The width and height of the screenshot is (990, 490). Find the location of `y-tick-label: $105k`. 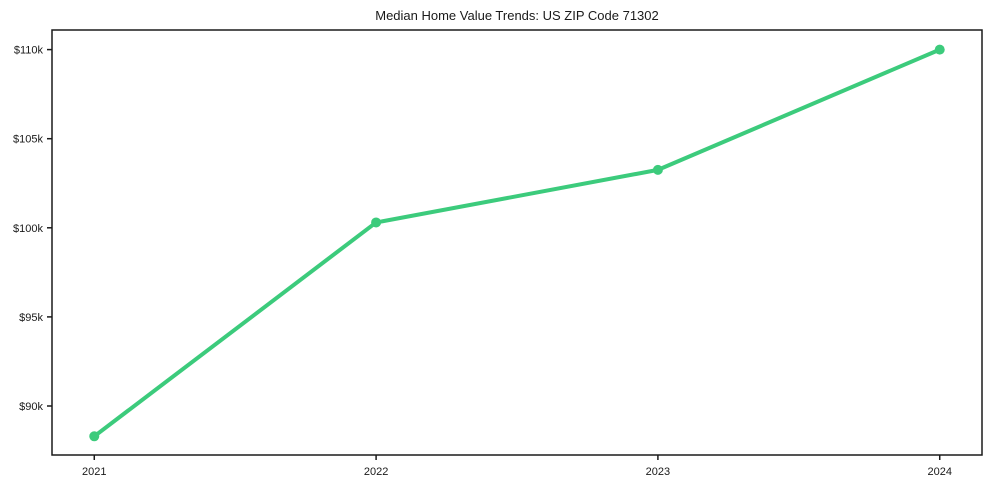

y-tick-label: $105k is located at coordinates (28, 140).